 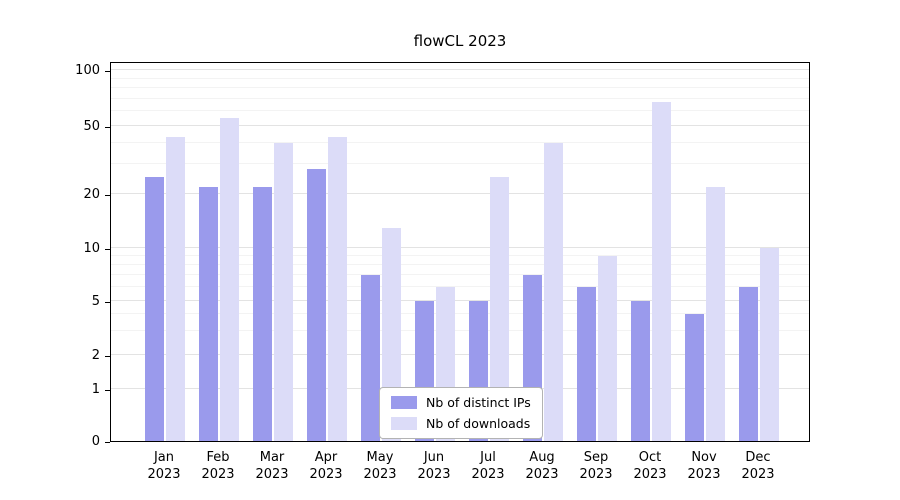 I want to click on x-tick-label: Nov 2023, so click(x=704, y=466).